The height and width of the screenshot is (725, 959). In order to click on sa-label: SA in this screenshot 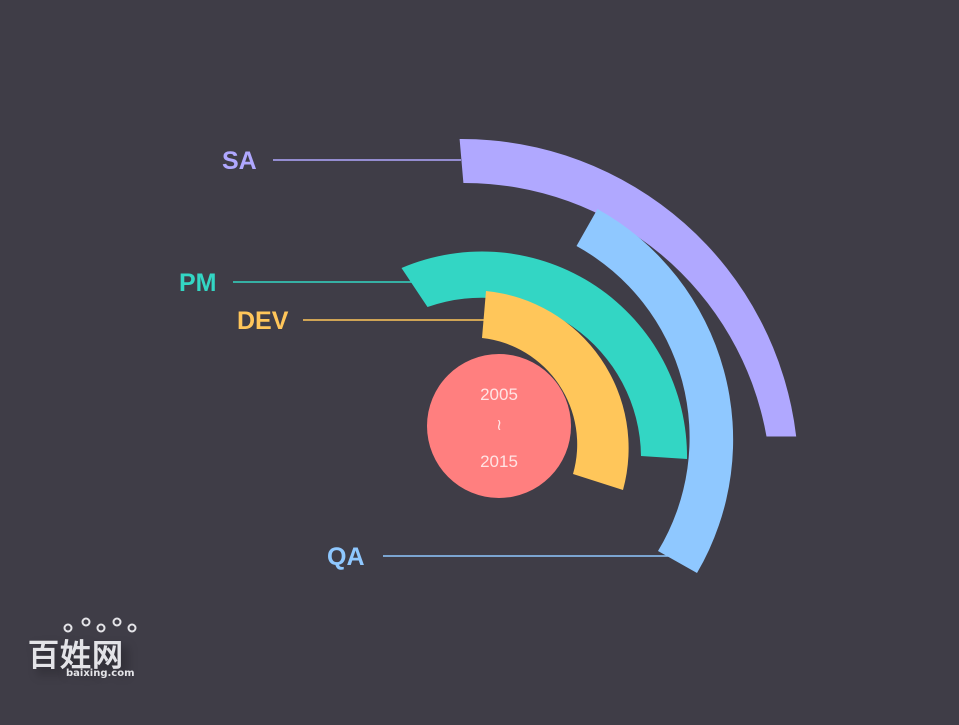, I will do `click(239, 161)`.